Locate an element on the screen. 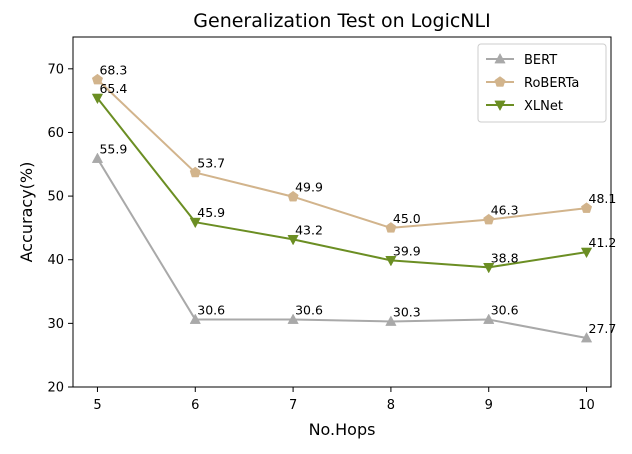  data-label-xlnet: 45.9 is located at coordinates (211, 212).